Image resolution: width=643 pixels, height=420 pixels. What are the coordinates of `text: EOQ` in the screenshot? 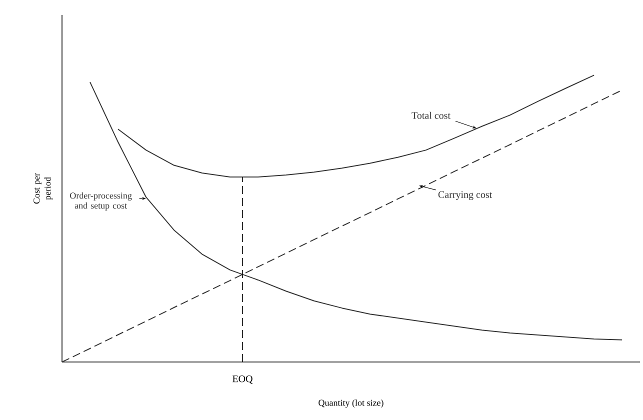 It's located at (242, 380).